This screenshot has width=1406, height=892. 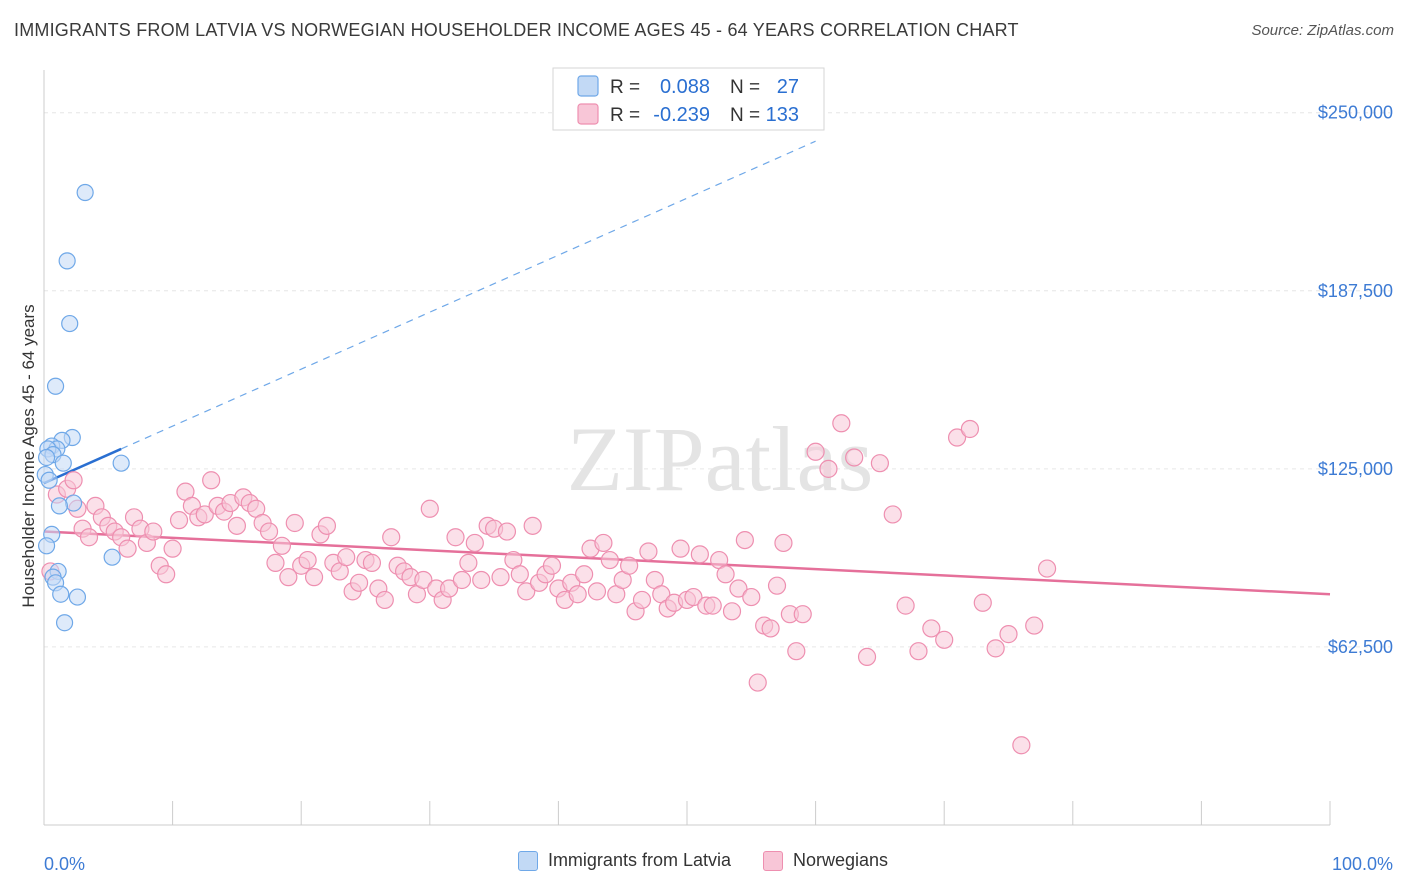 I want to click on stat-r-label: R =, so click(x=625, y=115).